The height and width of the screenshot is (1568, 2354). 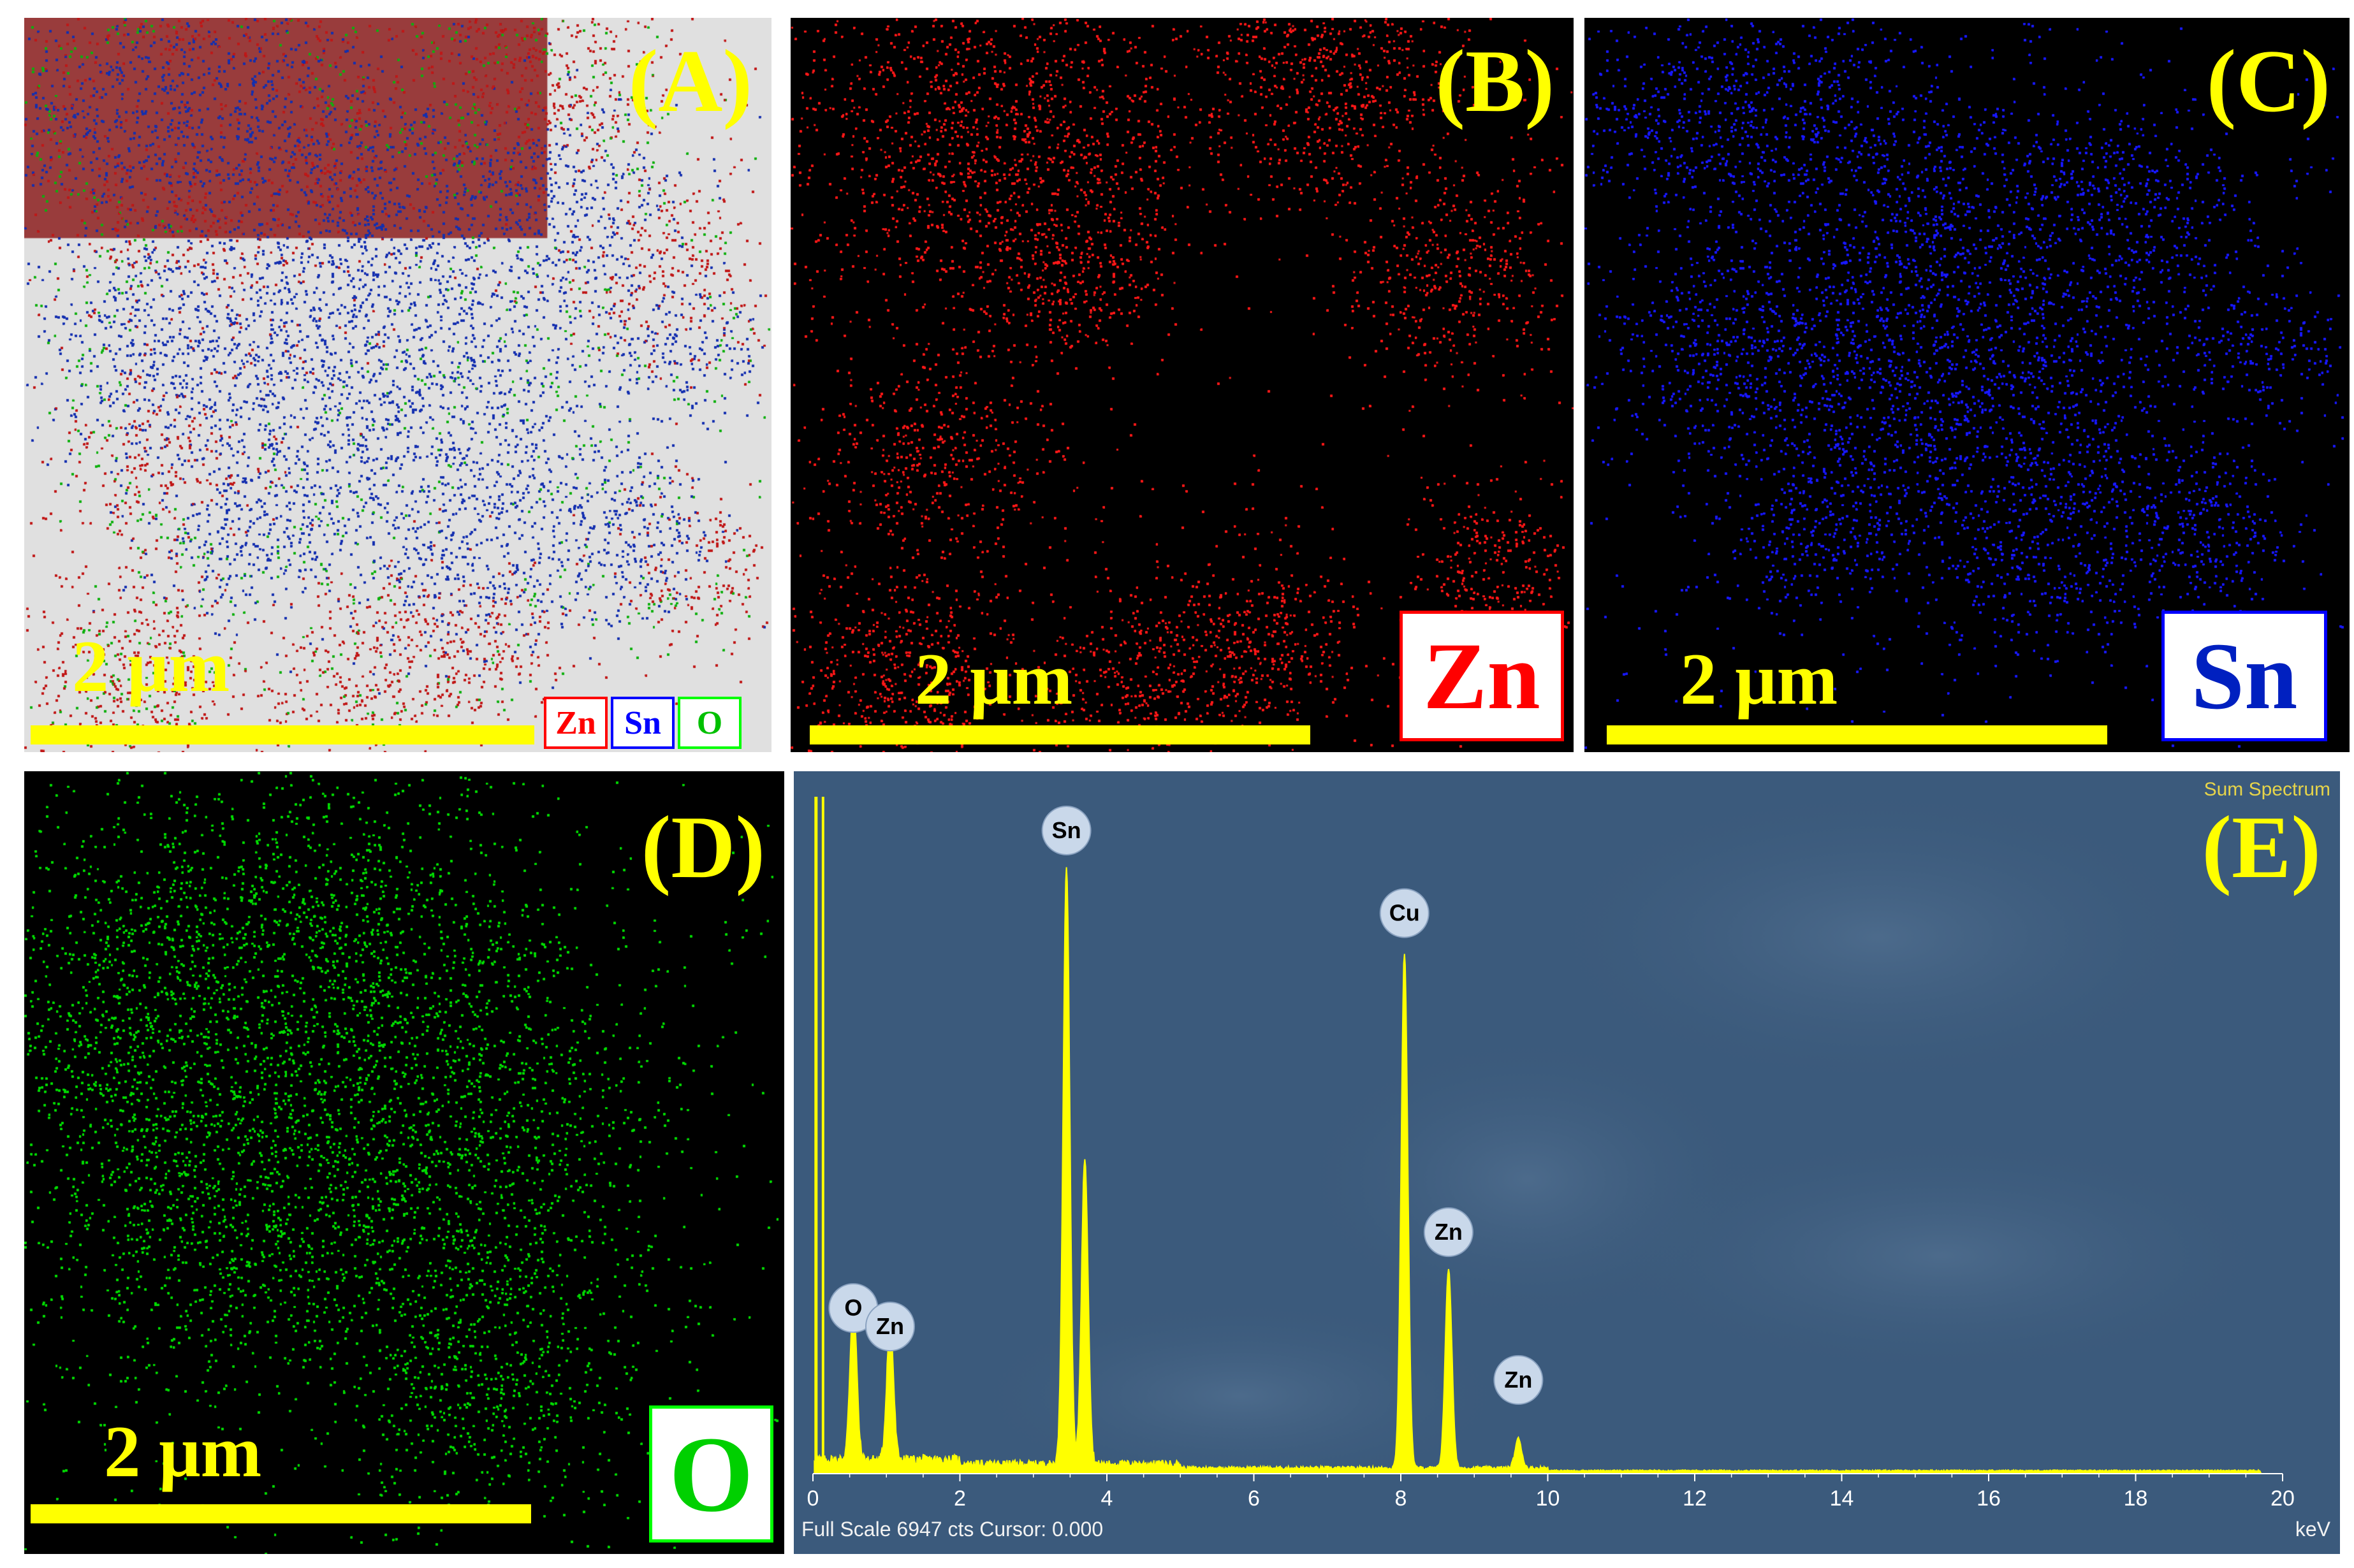 I want to click on peak-label-5: Zn, so click(x=1518, y=1380).